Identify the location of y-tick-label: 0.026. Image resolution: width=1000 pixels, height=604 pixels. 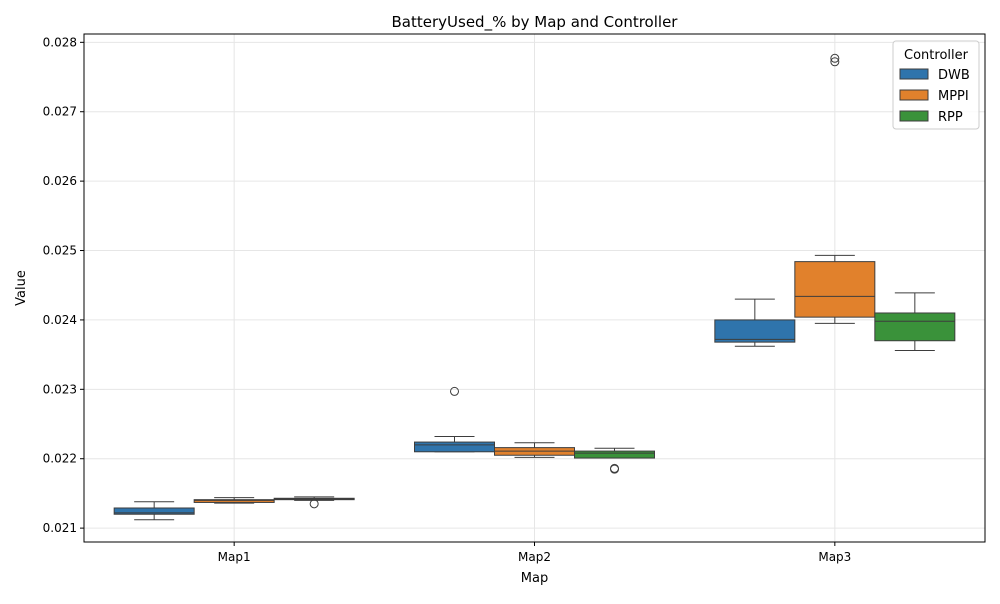
(60, 181).